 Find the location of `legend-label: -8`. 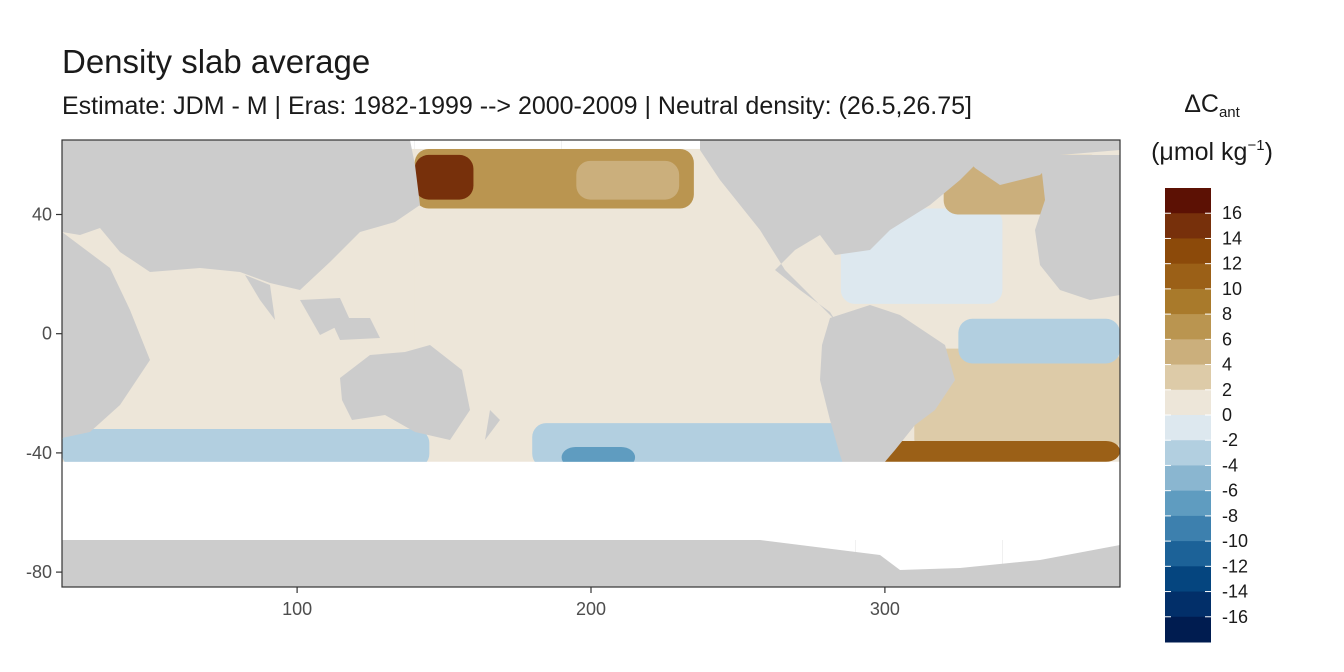

legend-label: -8 is located at coordinates (1230, 516).